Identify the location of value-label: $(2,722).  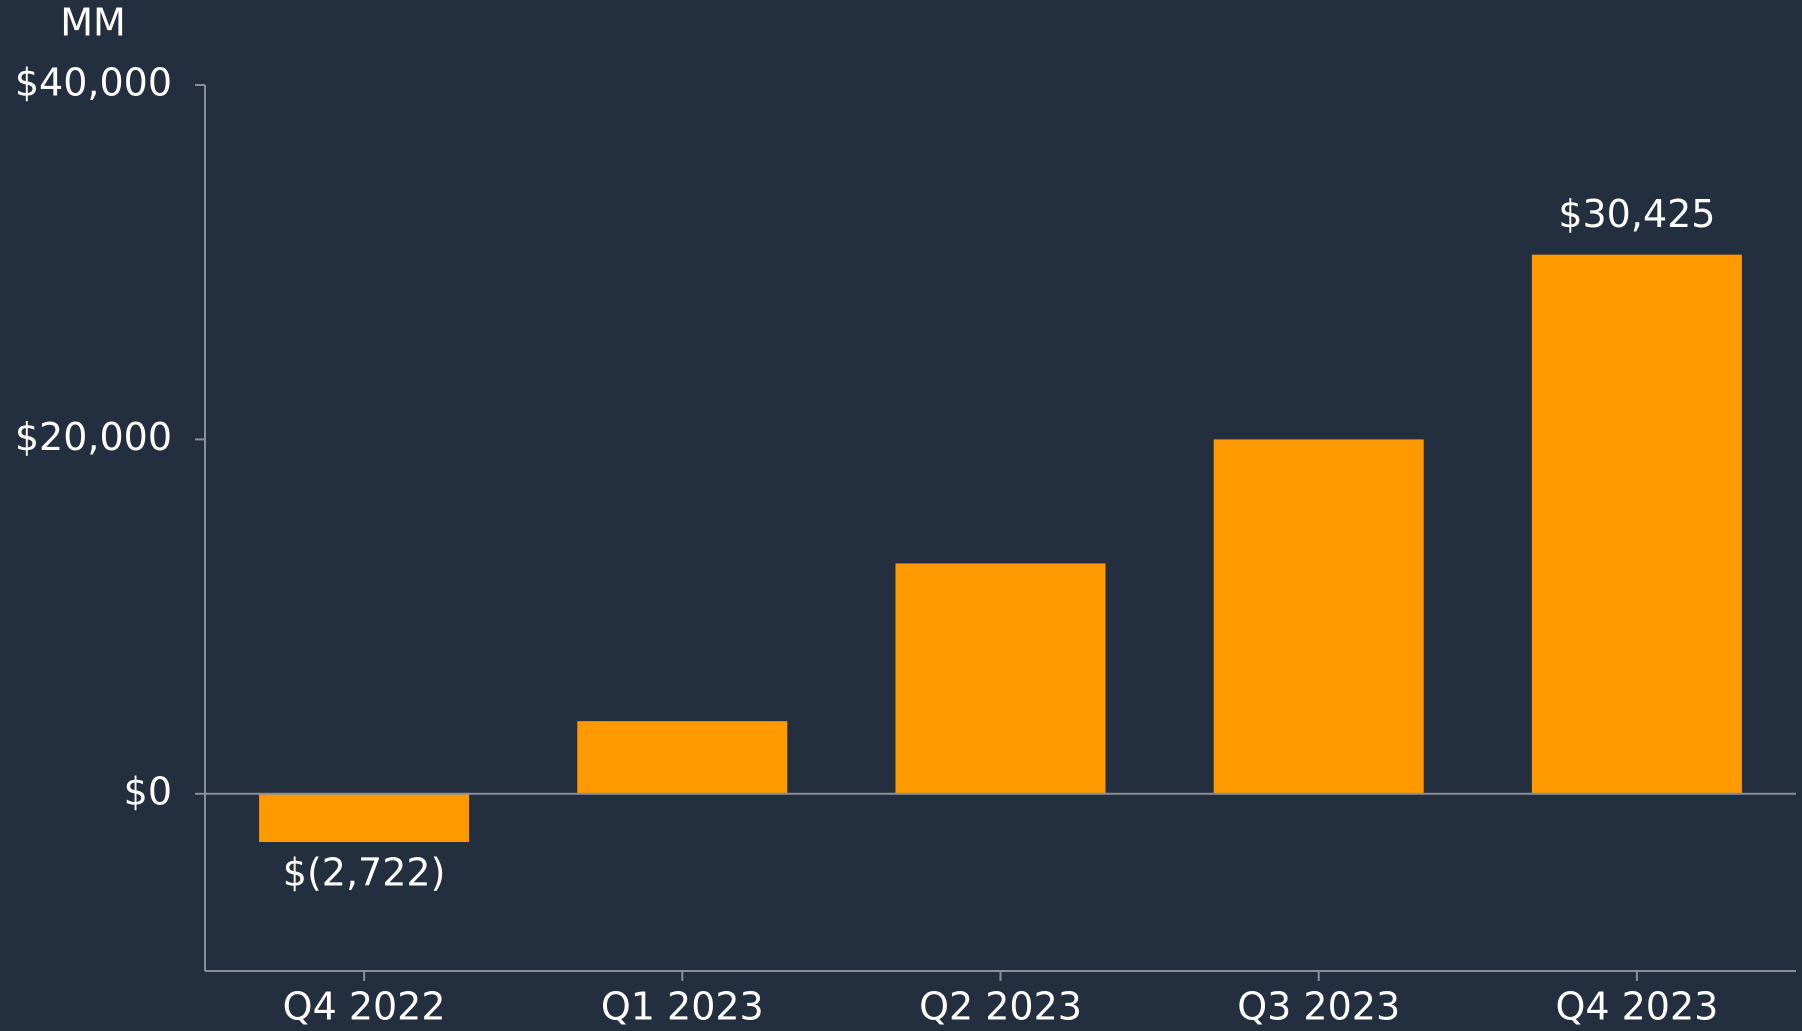
(364, 873).